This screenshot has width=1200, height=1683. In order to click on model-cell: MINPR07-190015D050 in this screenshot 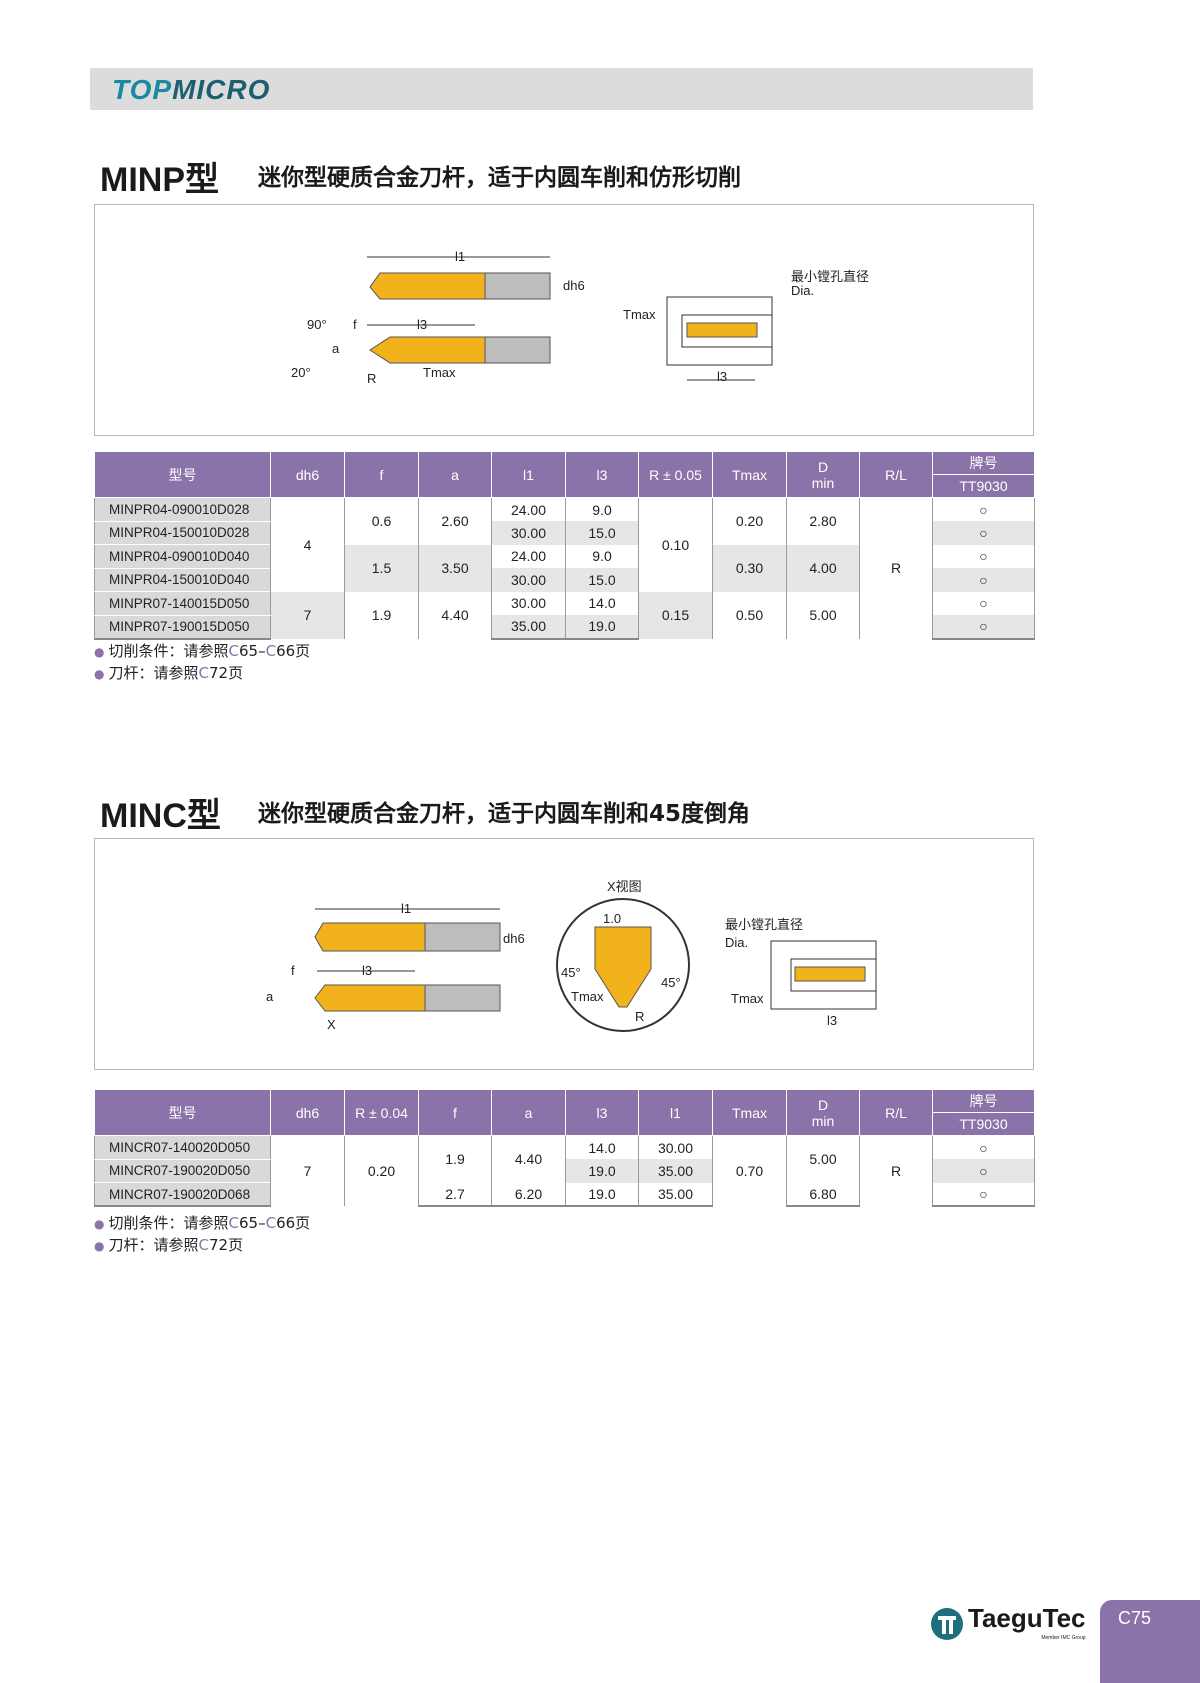, I will do `click(182, 627)`.